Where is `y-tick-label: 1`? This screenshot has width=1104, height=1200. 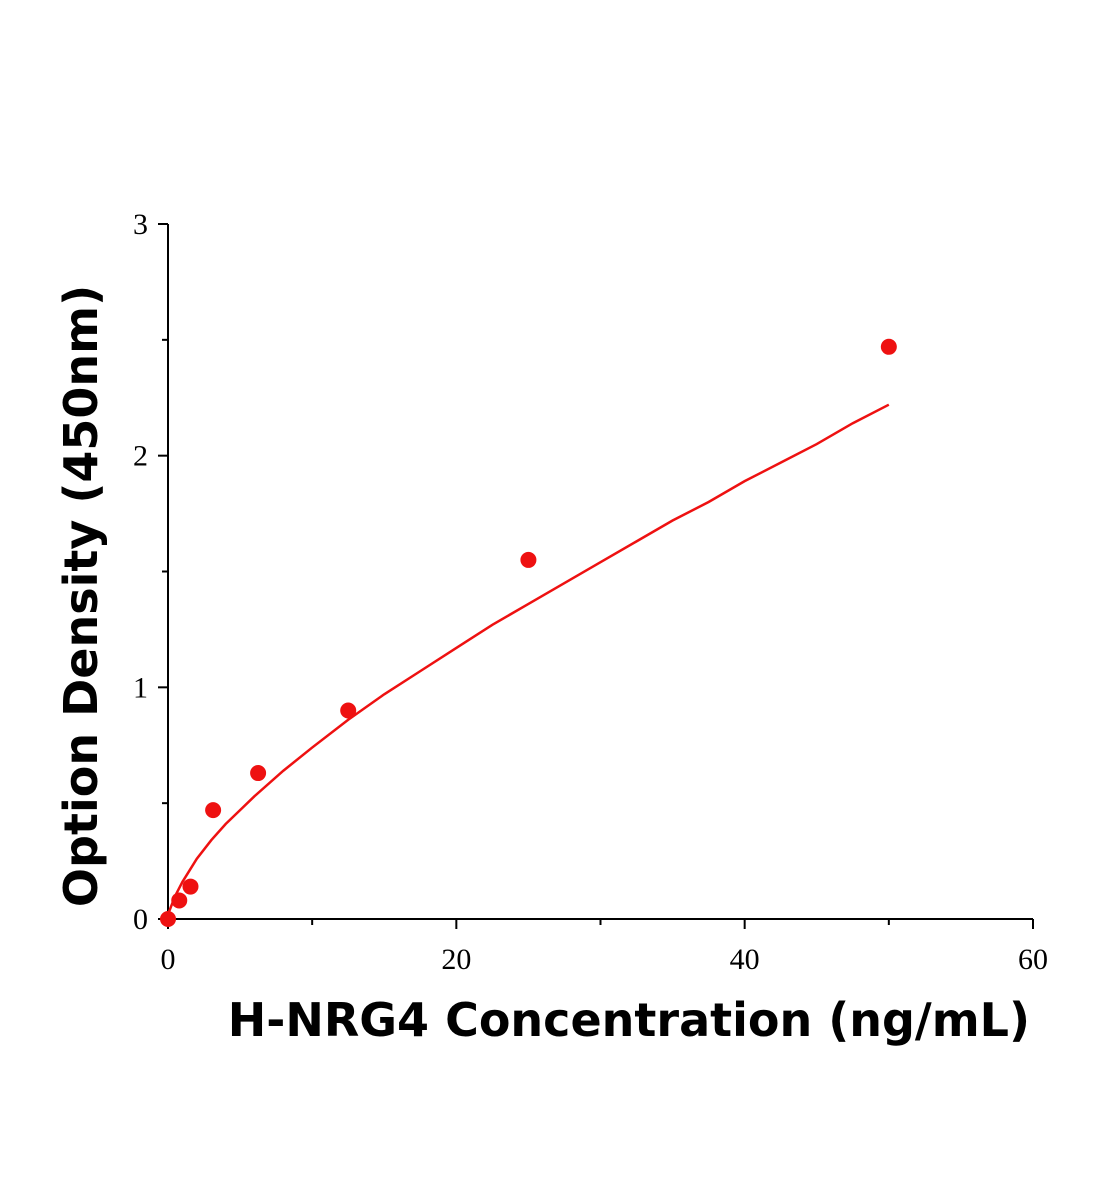
y-tick-label: 1 is located at coordinates (140, 687).